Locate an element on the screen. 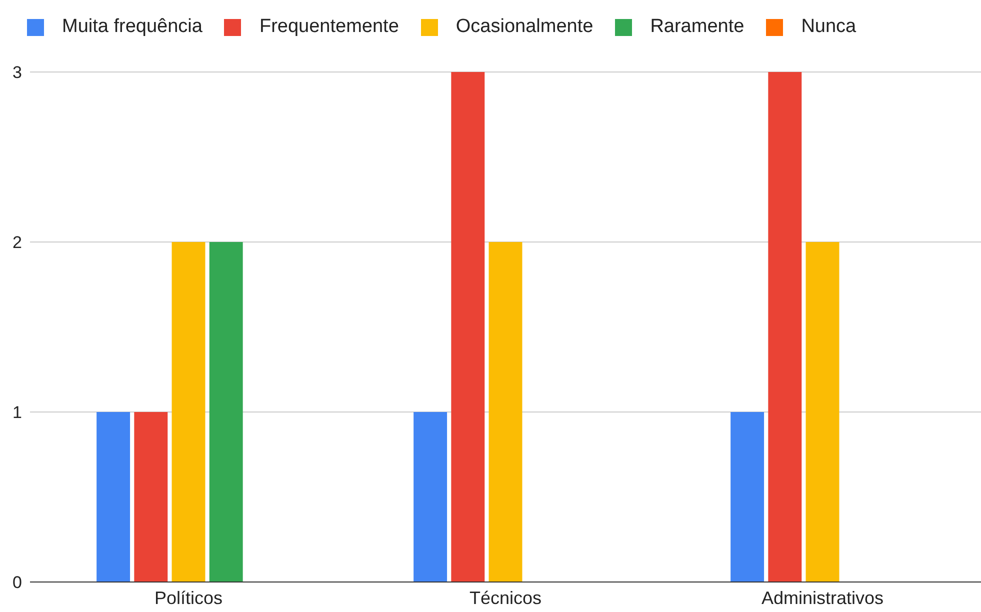 The height and width of the screenshot is (612, 981). x-tick-label: Políticos is located at coordinates (188, 598).